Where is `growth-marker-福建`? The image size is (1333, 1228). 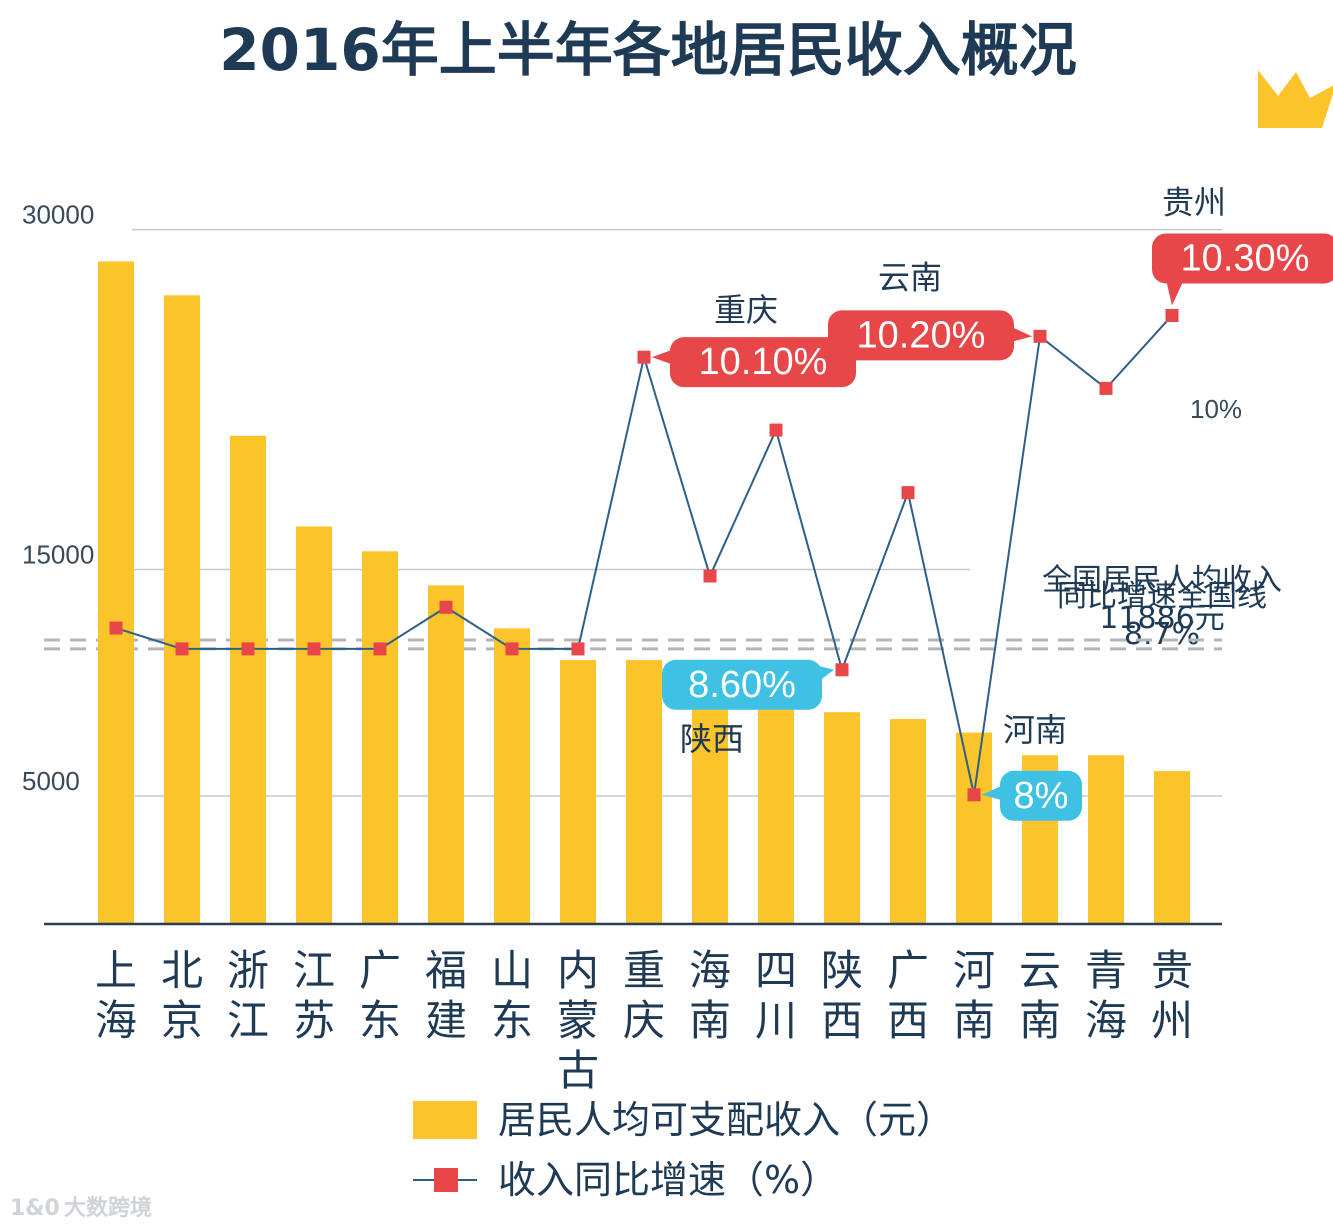
growth-marker-福建 is located at coordinates (446, 607).